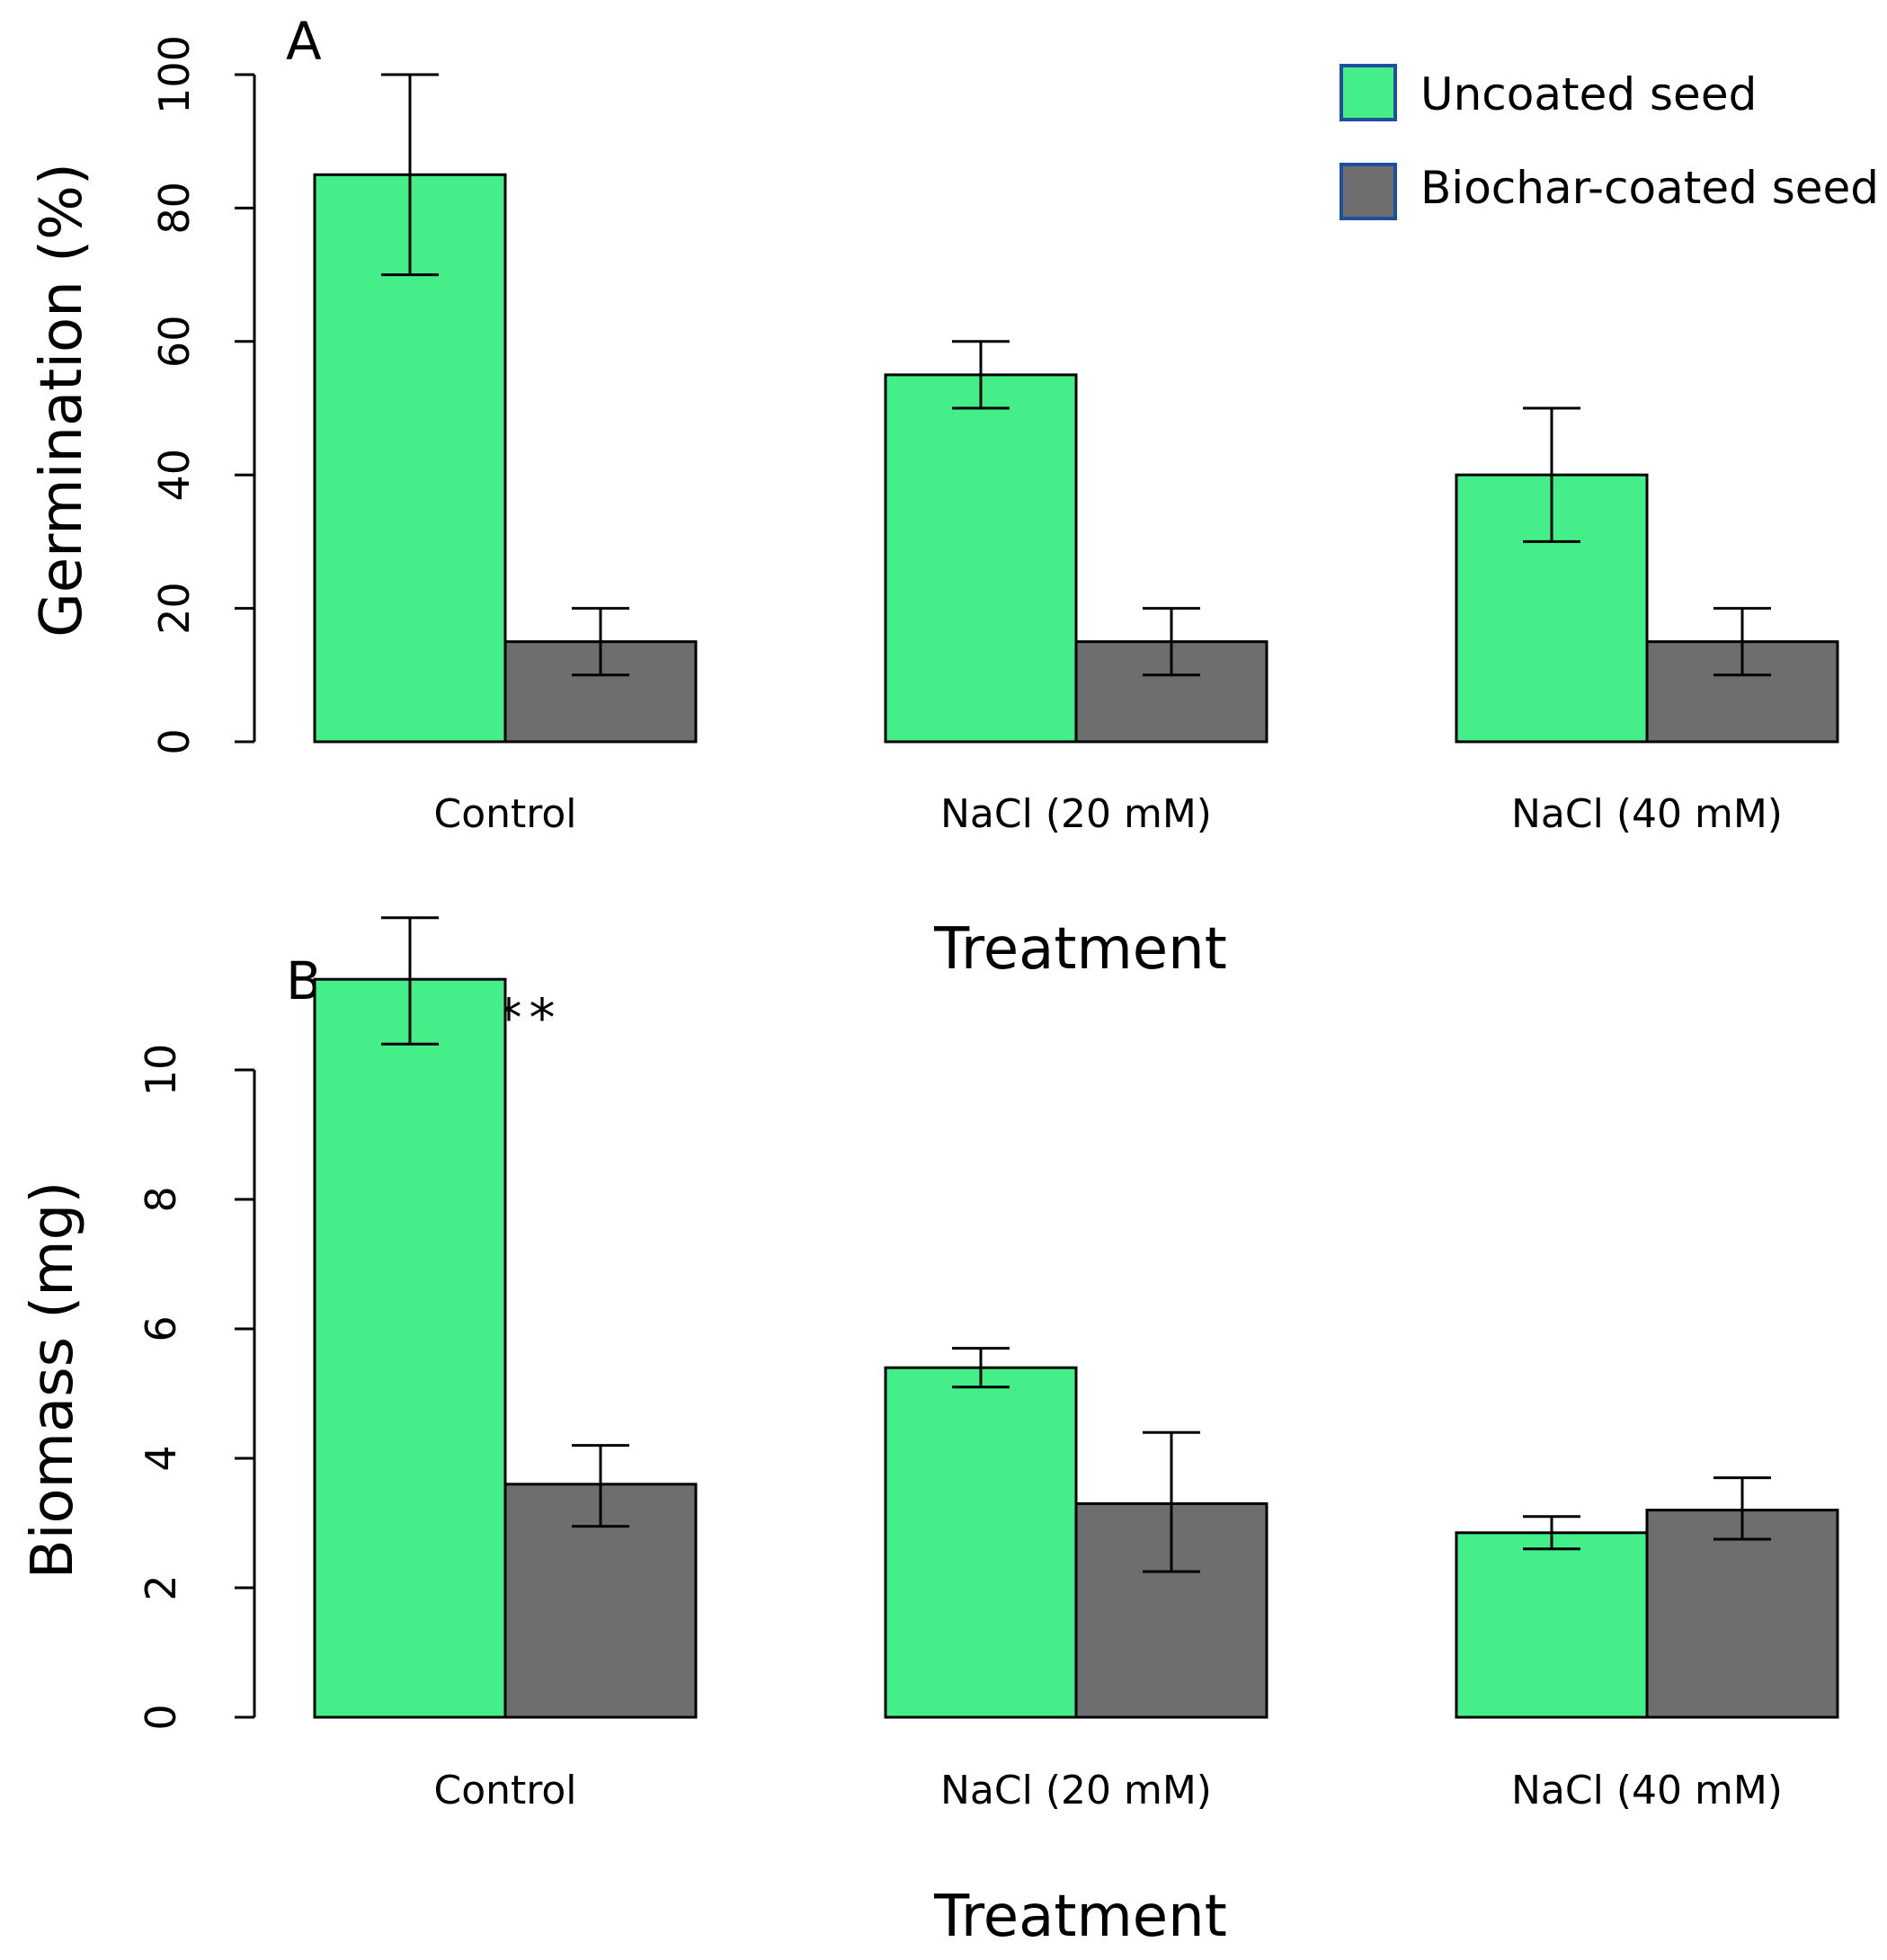 This screenshot has width=1887, height=1960. I want to click on y-tick-label-a-2: 40, so click(175, 475).